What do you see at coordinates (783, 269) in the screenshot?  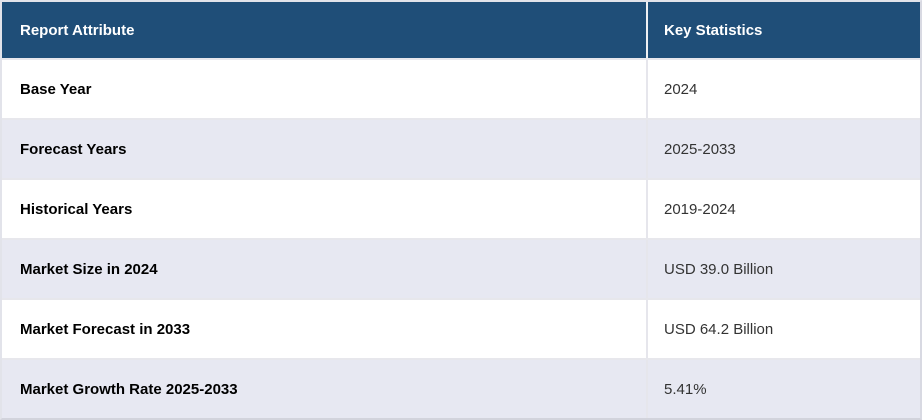 I see `attribute-value: USD 39.0 Billion` at bounding box center [783, 269].